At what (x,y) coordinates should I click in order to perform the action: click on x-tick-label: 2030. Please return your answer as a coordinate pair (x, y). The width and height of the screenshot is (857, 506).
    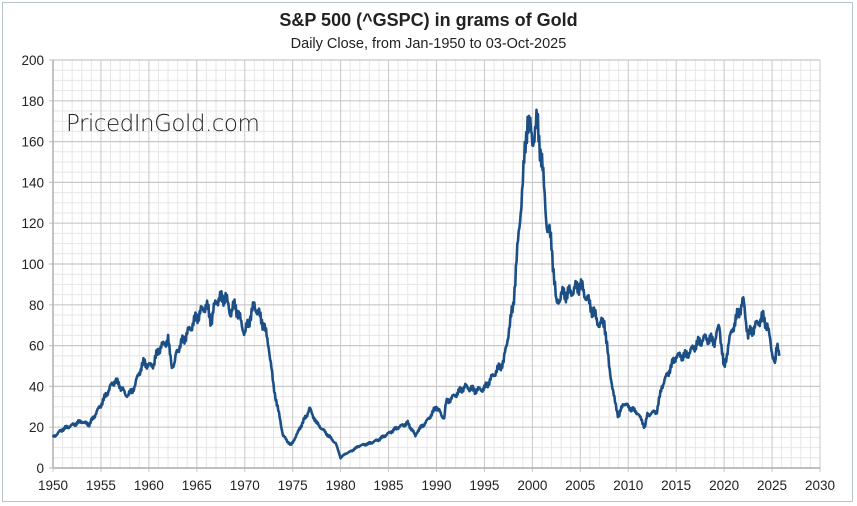
    Looking at the image, I should click on (820, 485).